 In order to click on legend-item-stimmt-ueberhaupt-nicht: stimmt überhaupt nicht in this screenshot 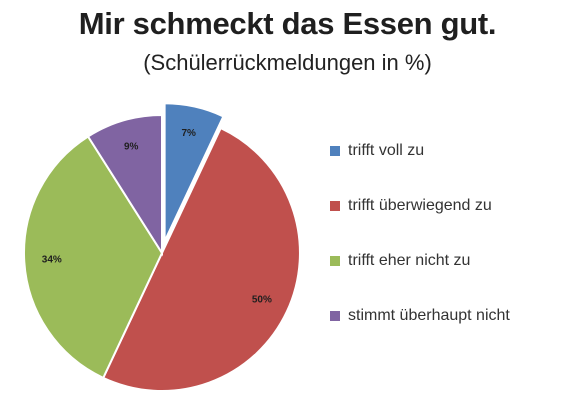, I will do `click(420, 316)`.